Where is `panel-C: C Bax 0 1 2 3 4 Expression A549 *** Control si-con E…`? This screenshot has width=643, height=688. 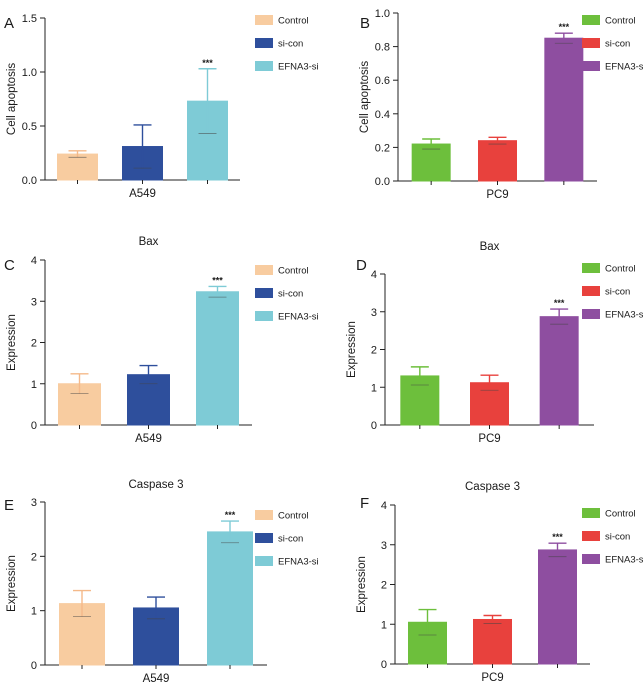 panel-C: C Bax 0 1 2 3 4 Expression A549 *** Control si-con E… is located at coordinates (161, 340).